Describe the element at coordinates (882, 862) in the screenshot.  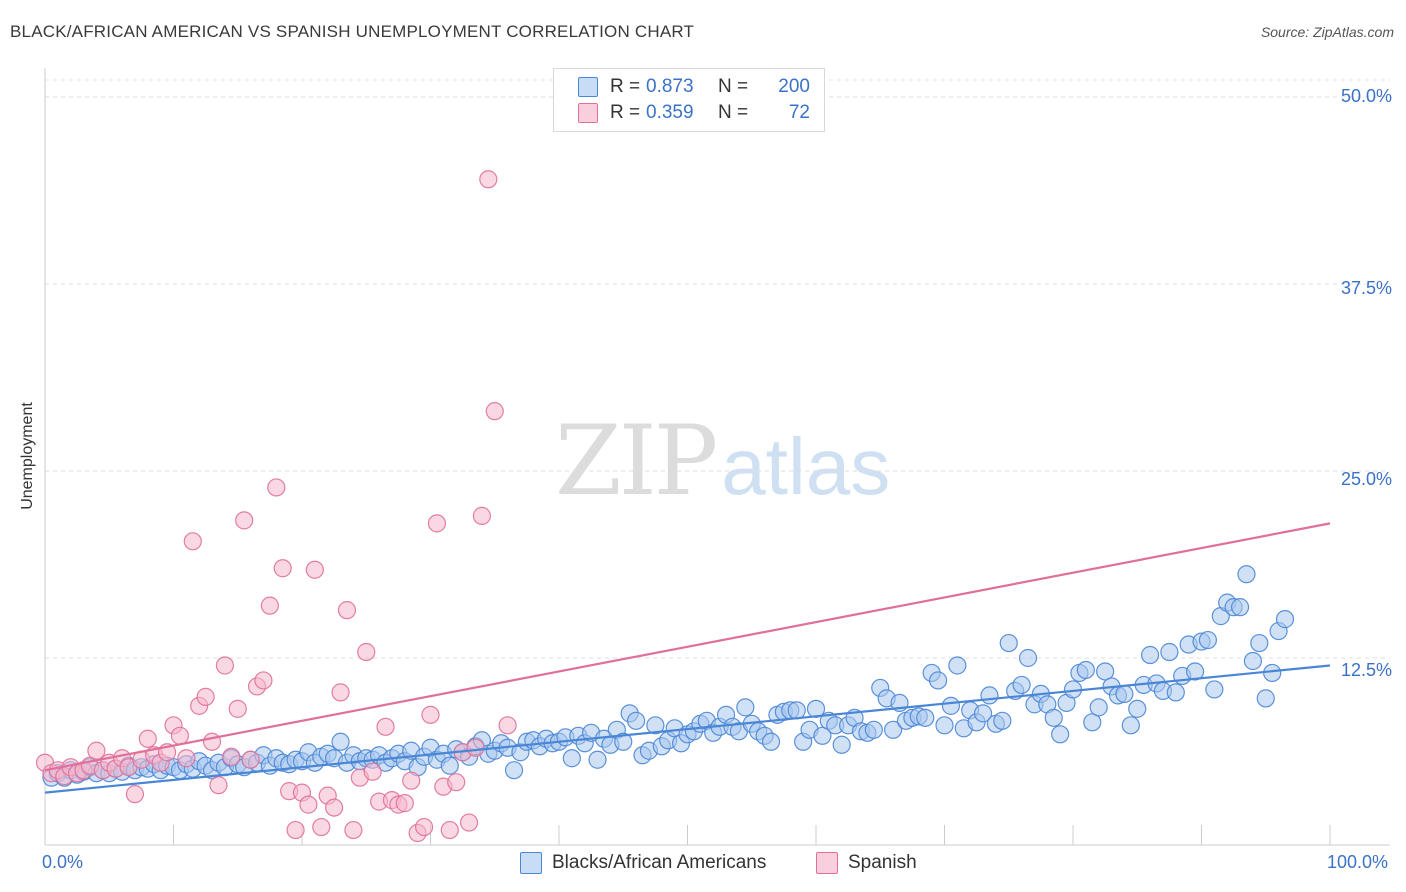
I see `legend-label: Spanish` at that location.